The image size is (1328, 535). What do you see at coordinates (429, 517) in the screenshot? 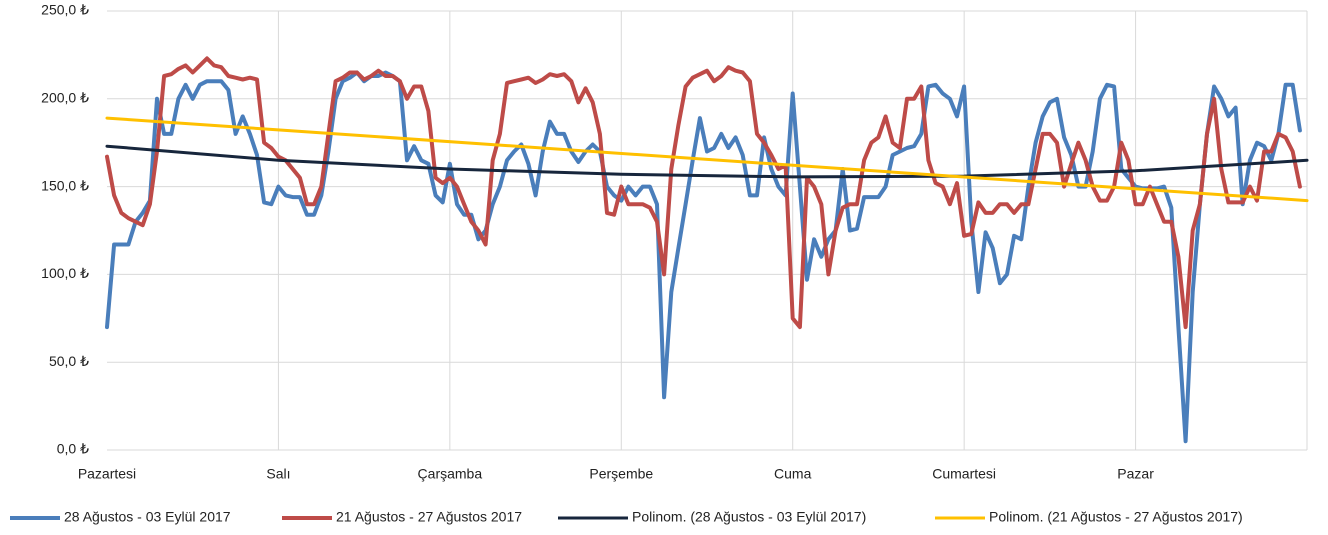
I see `legend-label: 21 Ağustos - 27 Ağustos 2017` at bounding box center [429, 517].